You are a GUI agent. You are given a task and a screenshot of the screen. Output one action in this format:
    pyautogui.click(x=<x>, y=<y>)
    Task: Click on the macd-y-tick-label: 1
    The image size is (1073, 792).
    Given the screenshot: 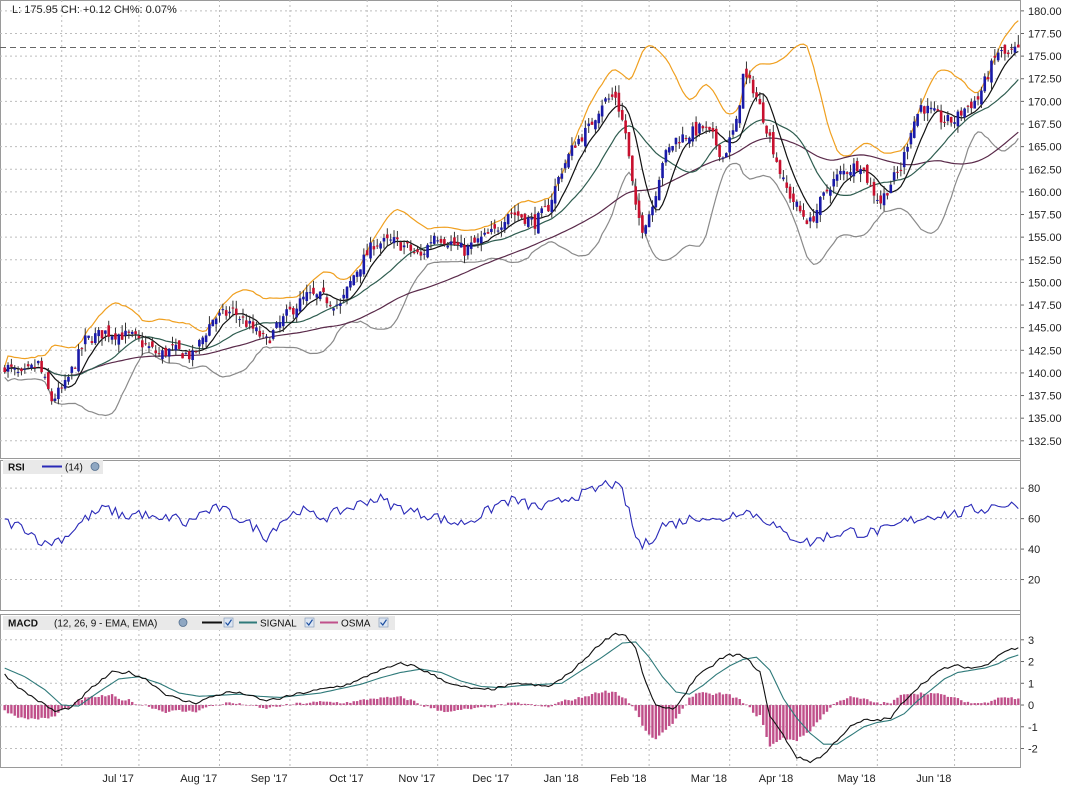 What is the action you would take?
    pyautogui.click(x=1031, y=684)
    